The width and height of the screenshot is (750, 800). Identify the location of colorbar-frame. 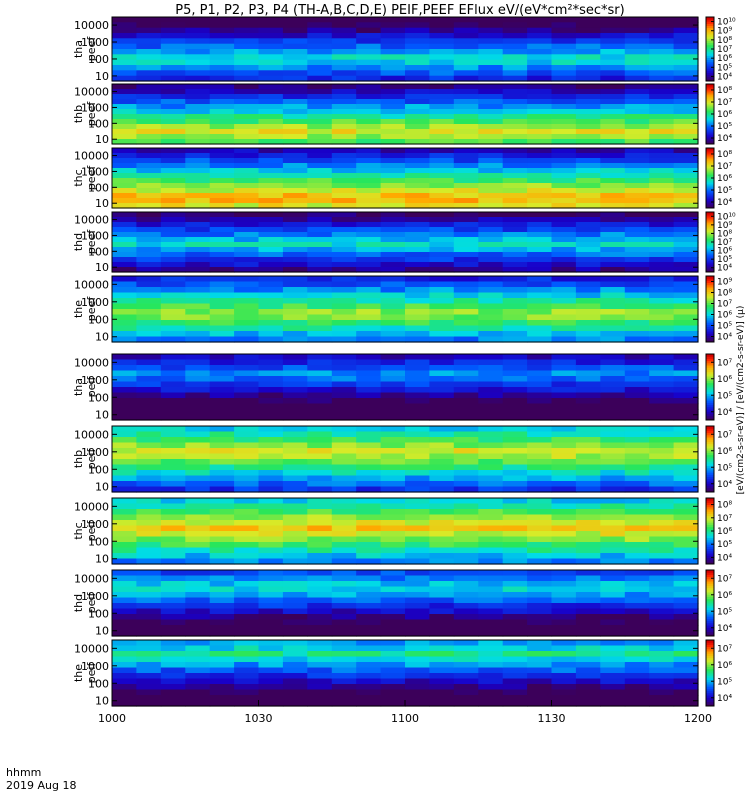
(710, 387).